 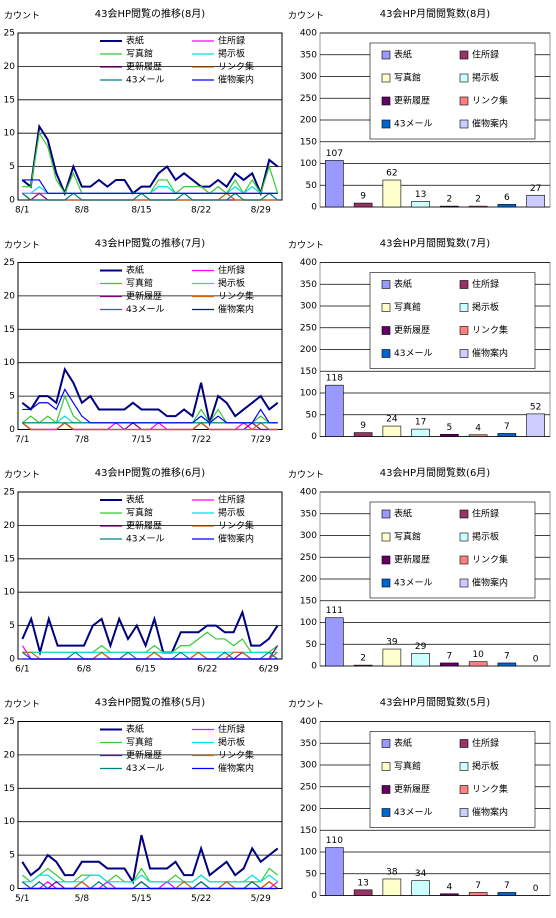 What do you see at coordinates (421, 647) in the screenshot?
I see `value-label: 29` at bounding box center [421, 647].